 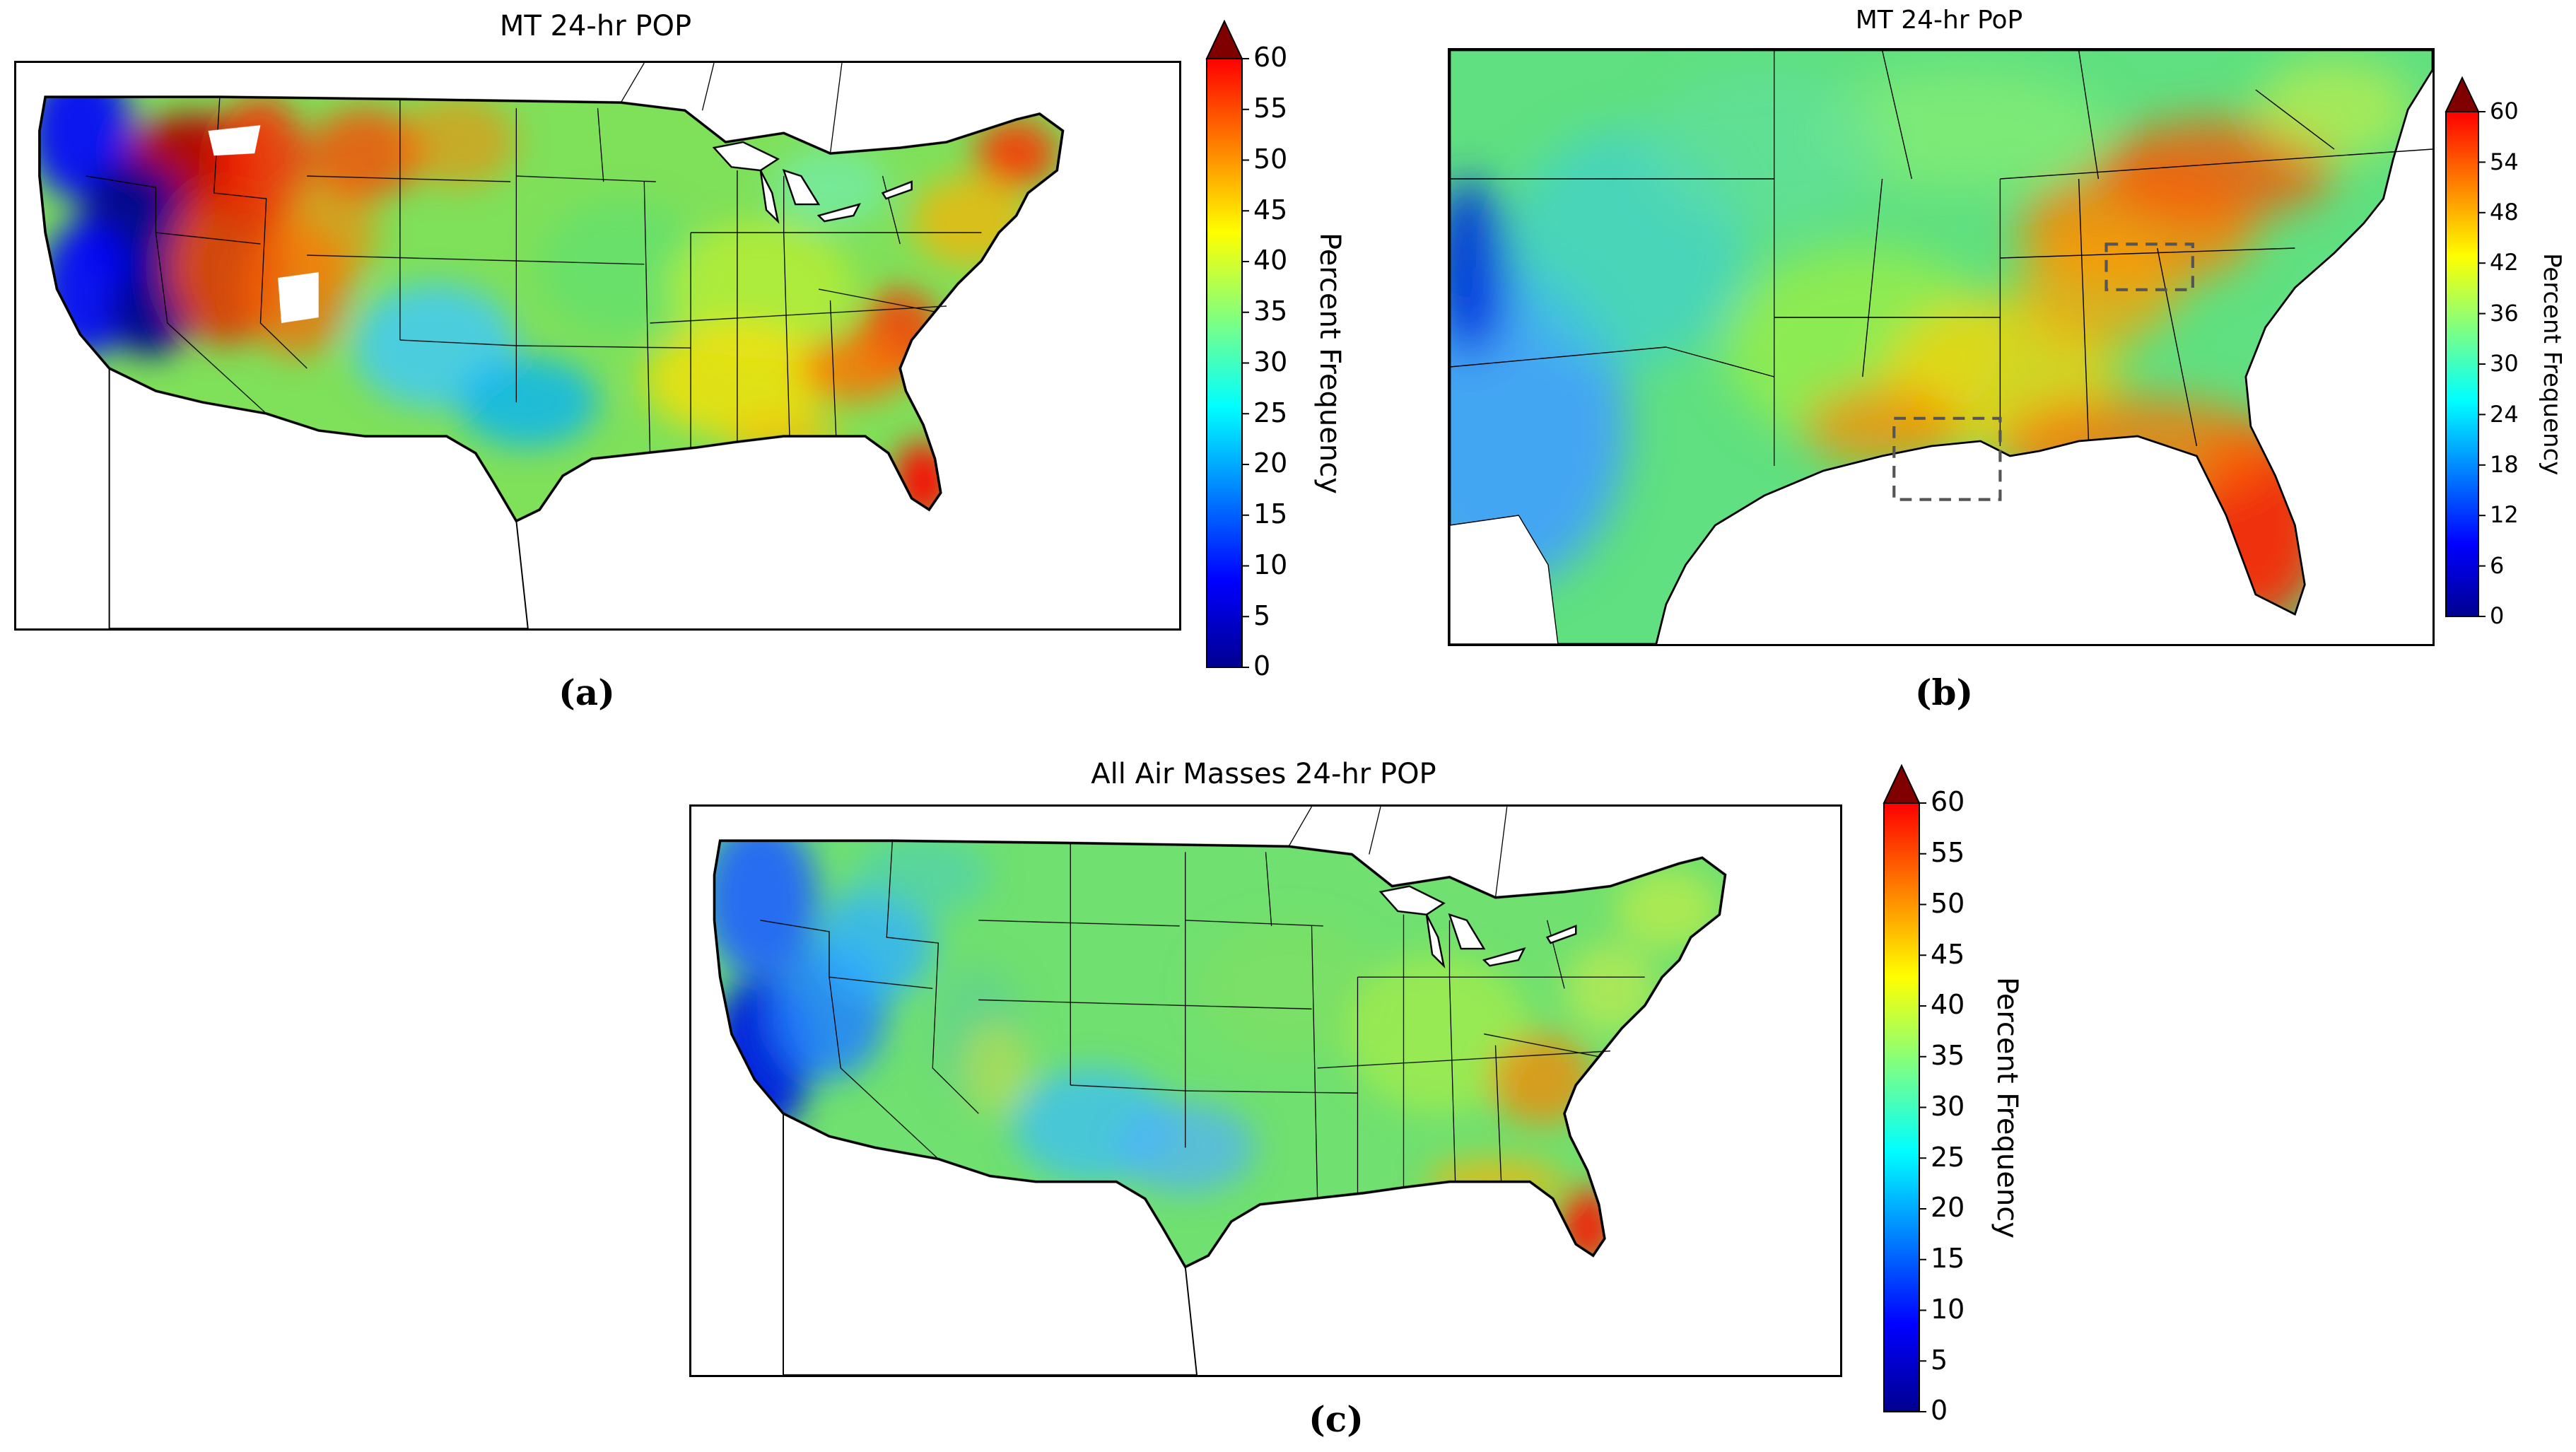 I want to click on canada-region, so click(x=598, y=108).